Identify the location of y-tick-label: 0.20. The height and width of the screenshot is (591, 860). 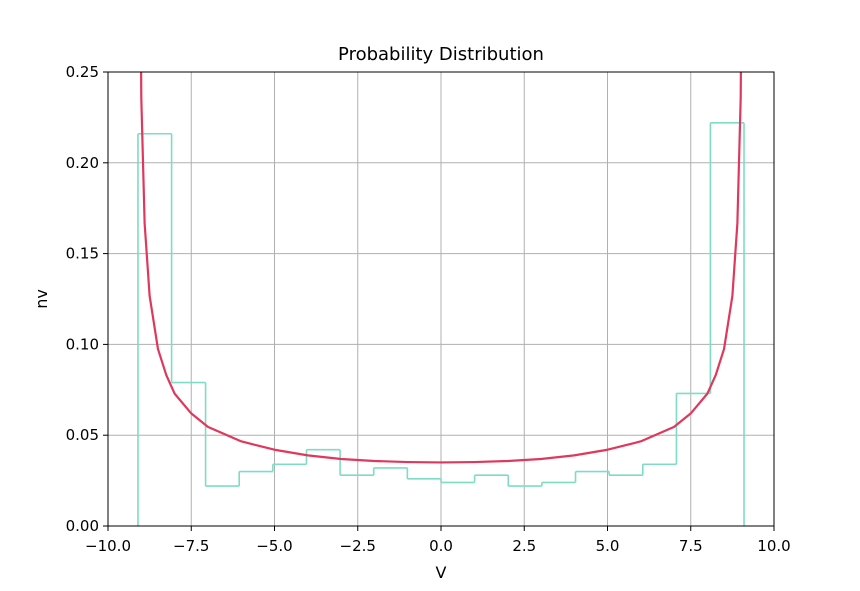
(82, 163).